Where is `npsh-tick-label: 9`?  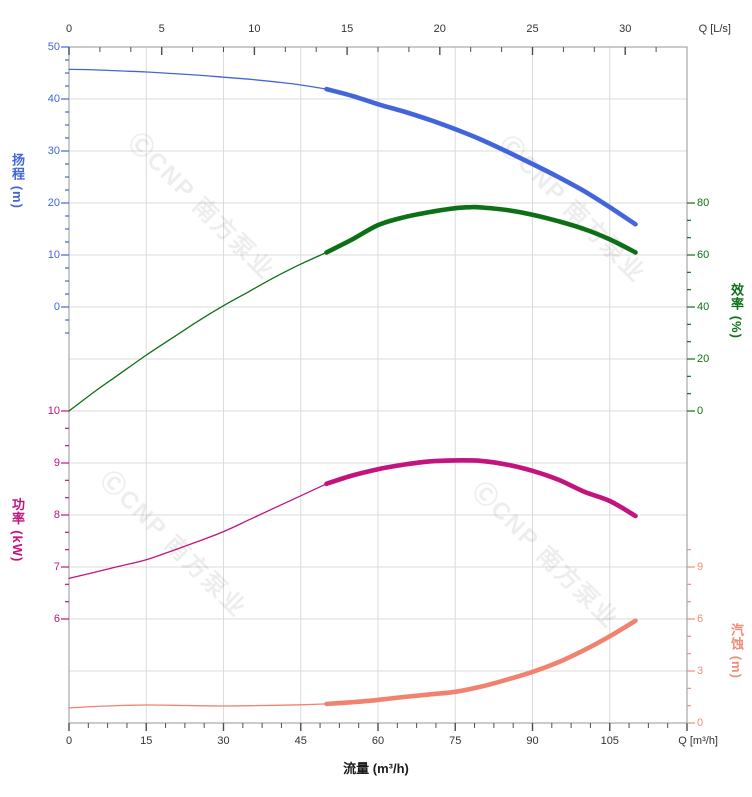
npsh-tick-label: 9 is located at coordinates (700, 567).